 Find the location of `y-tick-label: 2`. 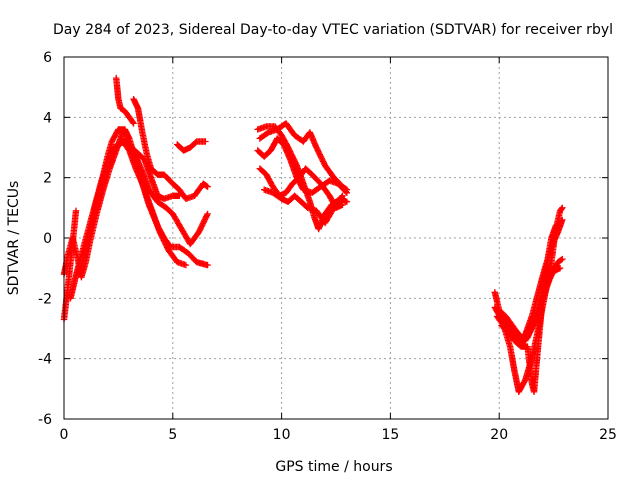

y-tick-label: 2 is located at coordinates (47, 179).